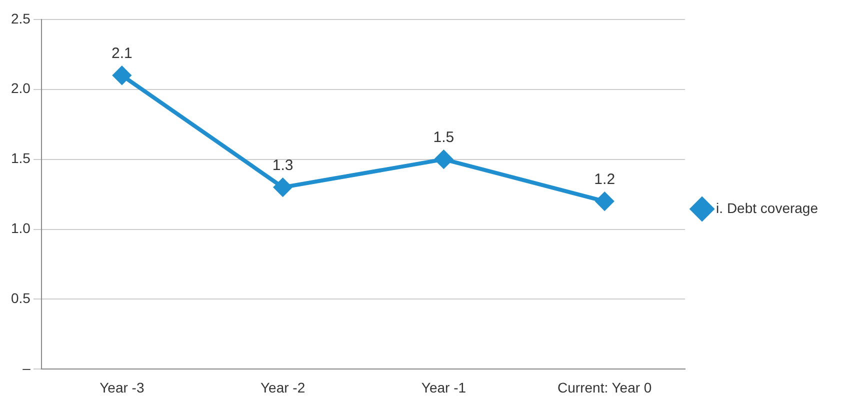  I want to click on data-label: 1.5, so click(443, 137).